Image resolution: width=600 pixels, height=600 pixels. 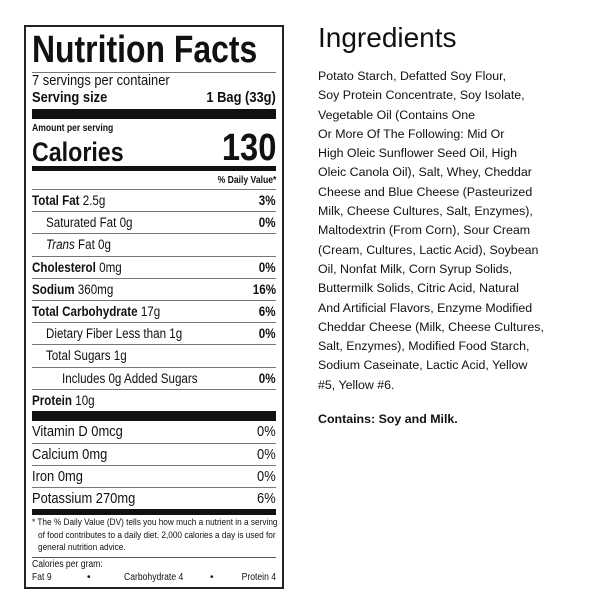 I want to click on nutrient-row: Protein 10g, so click(x=154, y=400).